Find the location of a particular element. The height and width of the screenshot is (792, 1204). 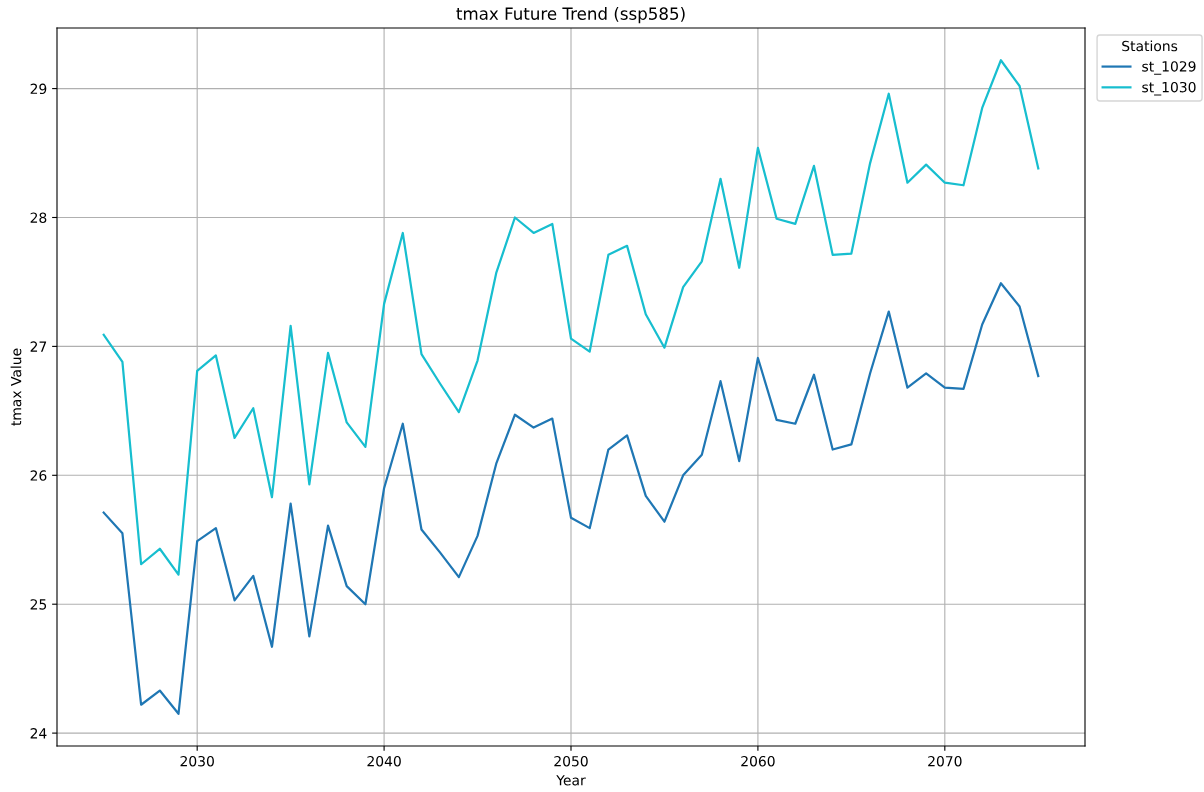

y-tick-label: 26 is located at coordinates (38, 475).